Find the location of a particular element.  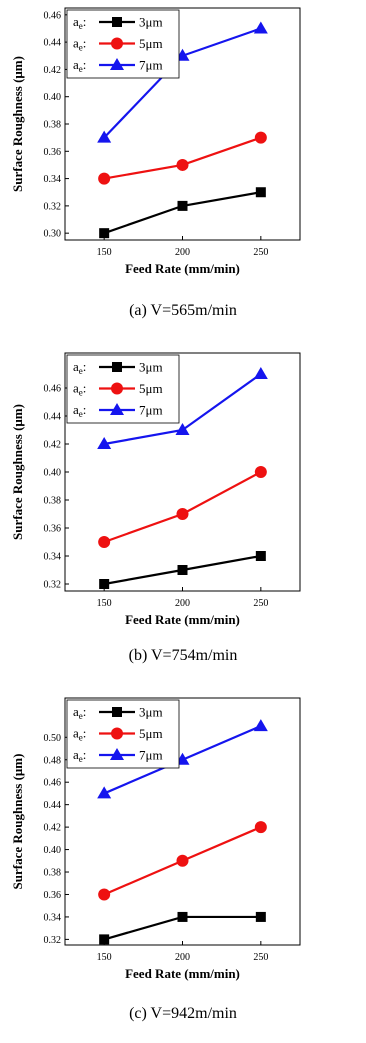

x-tick-label: 150 is located at coordinates (104, 252).